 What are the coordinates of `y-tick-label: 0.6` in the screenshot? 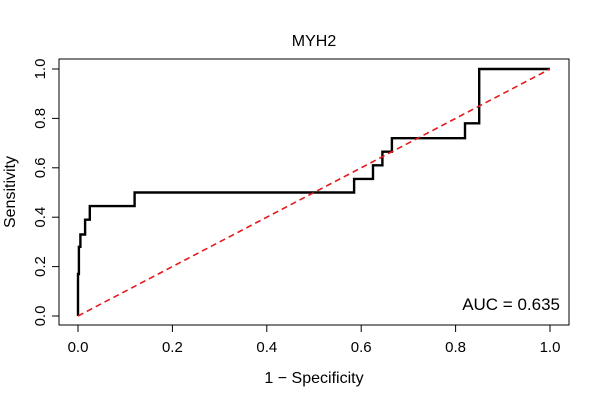 It's located at (40, 167).